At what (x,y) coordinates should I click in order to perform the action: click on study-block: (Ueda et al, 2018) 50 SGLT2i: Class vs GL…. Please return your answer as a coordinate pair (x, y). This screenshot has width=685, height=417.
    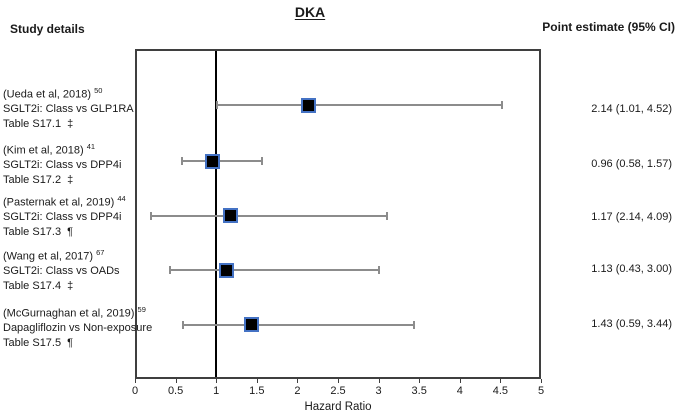
    Looking at the image, I should click on (68, 107).